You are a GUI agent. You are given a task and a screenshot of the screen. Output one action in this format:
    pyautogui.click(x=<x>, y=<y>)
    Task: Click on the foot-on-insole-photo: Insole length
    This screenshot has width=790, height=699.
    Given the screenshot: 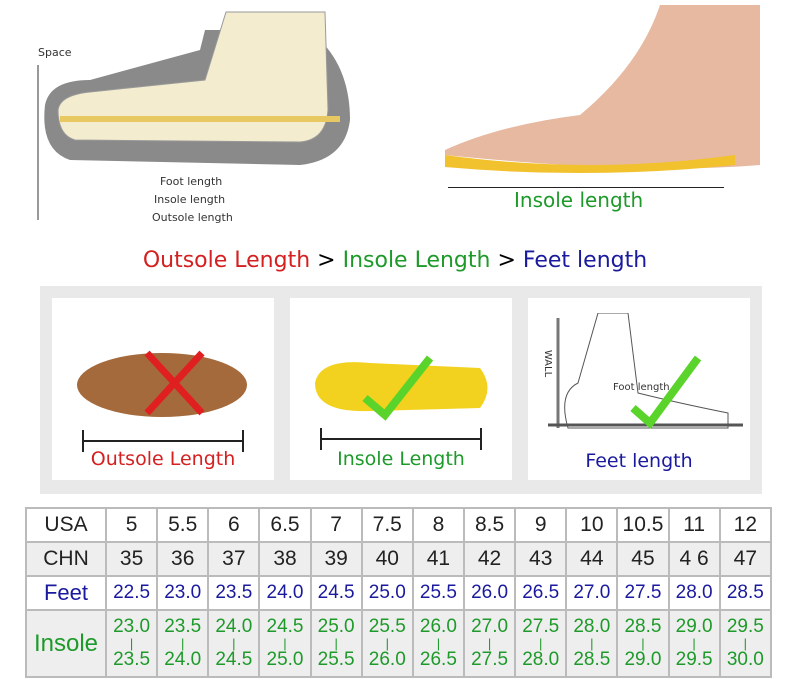 What is the action you would take?
    pyautogui.click(x=600, y=115)
    